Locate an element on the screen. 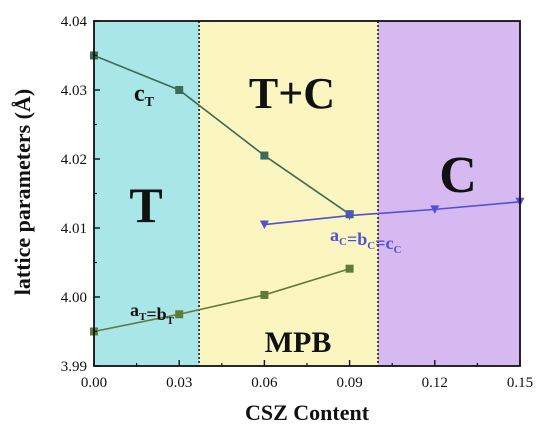 This screenshot has width=550, height=439. x-tick-label-3: 0.09 is located at coordinates (349, 383).